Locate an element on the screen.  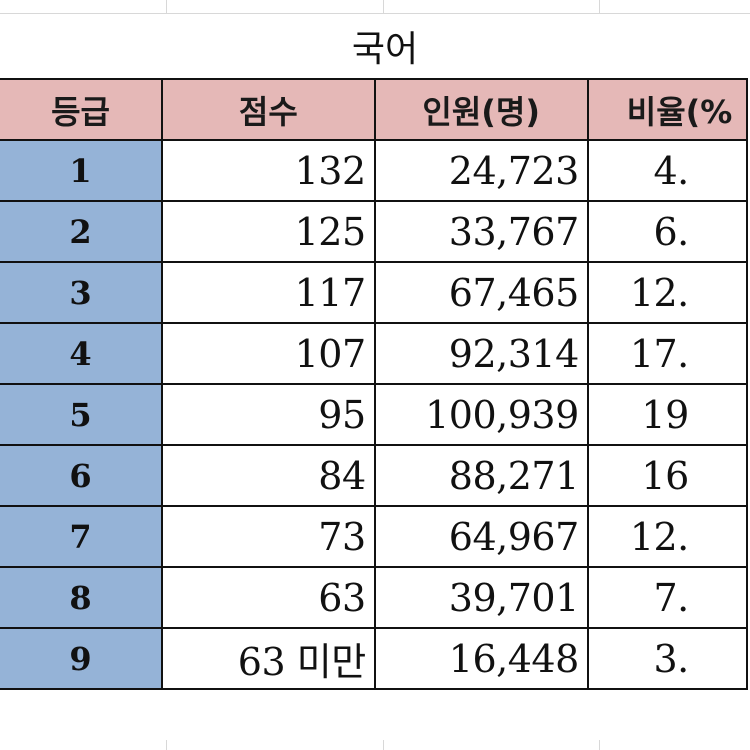
grade-cell: 2 is located at coordinates (82, 231).